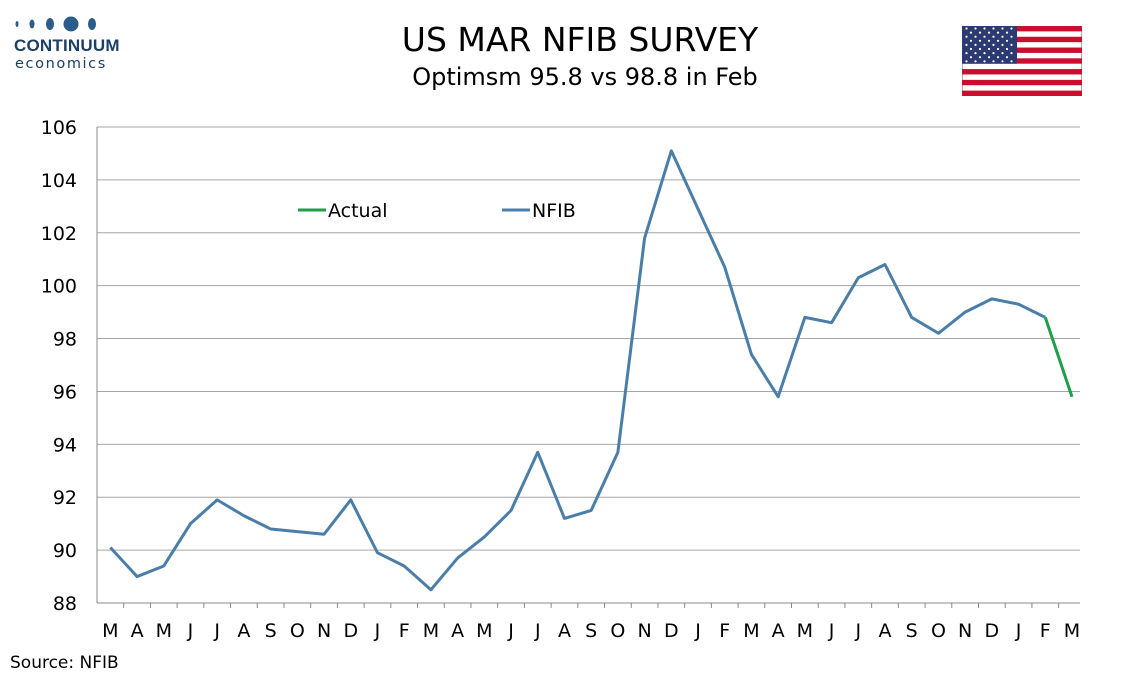  Describe the element at coordinates (59, 287) in the screenshot. I see `y-tick-label: 100` at that location.